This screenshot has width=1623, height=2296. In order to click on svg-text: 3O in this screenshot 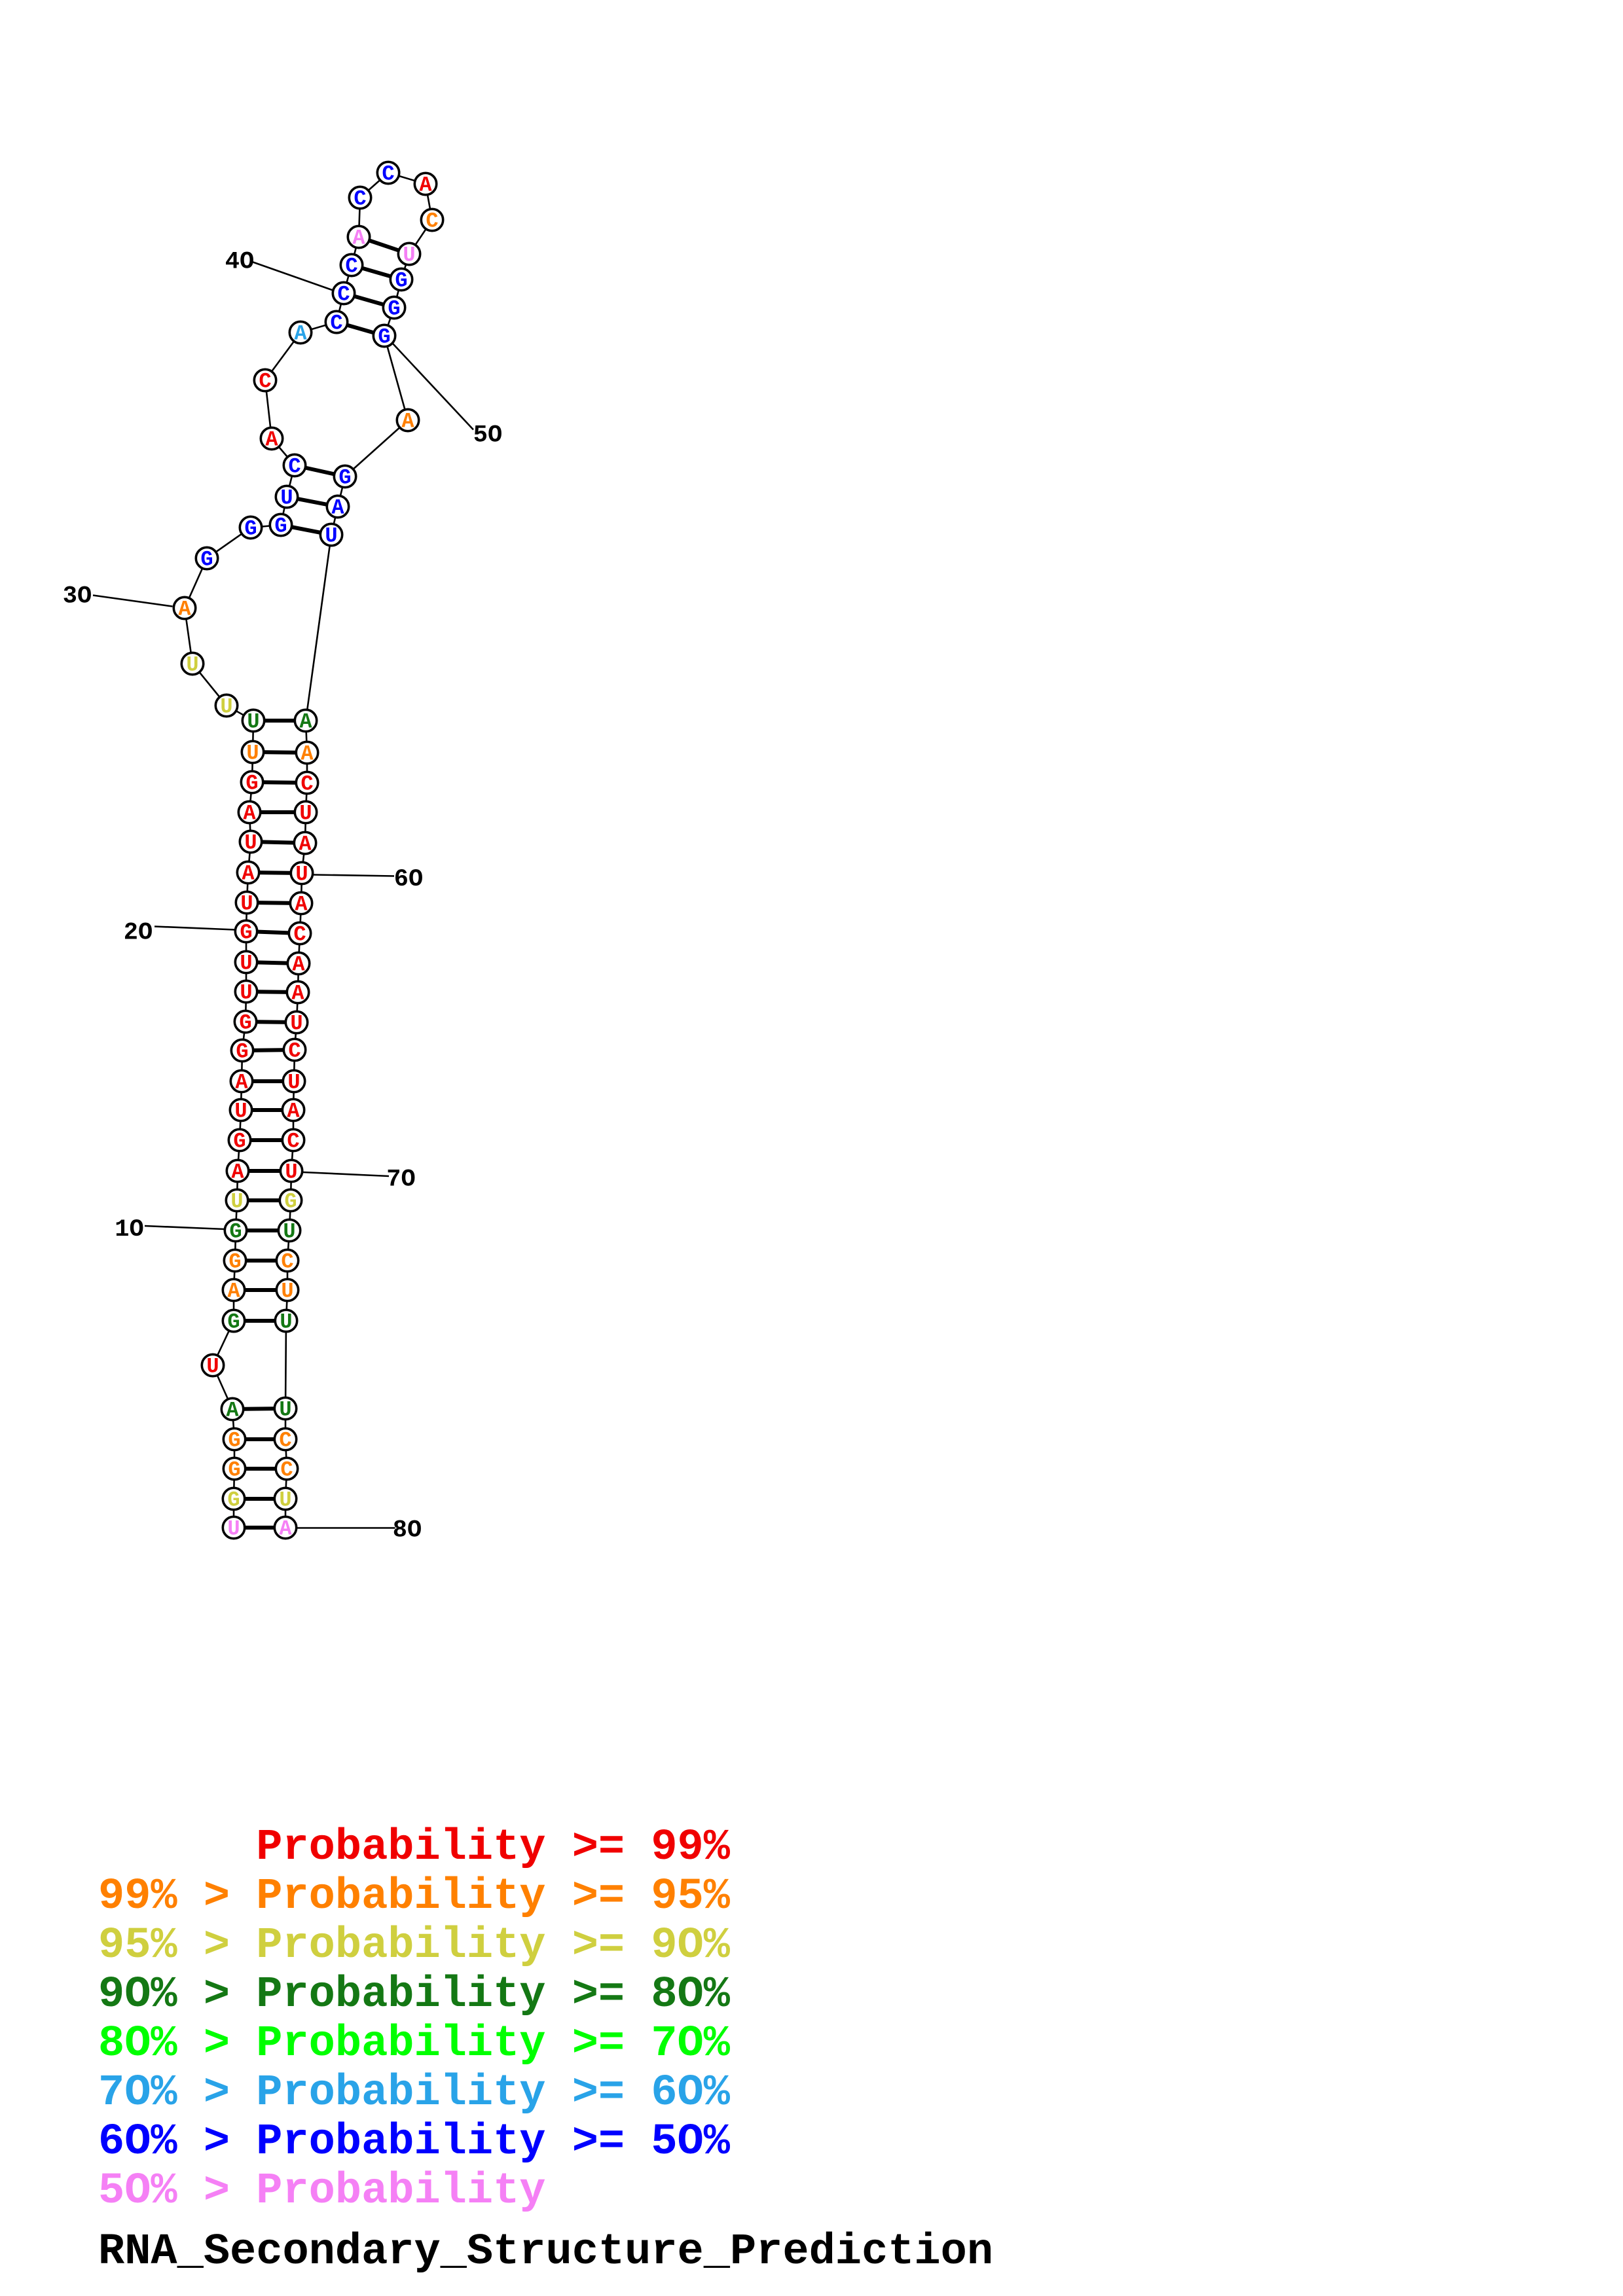, I will do `click(77, 596)`.